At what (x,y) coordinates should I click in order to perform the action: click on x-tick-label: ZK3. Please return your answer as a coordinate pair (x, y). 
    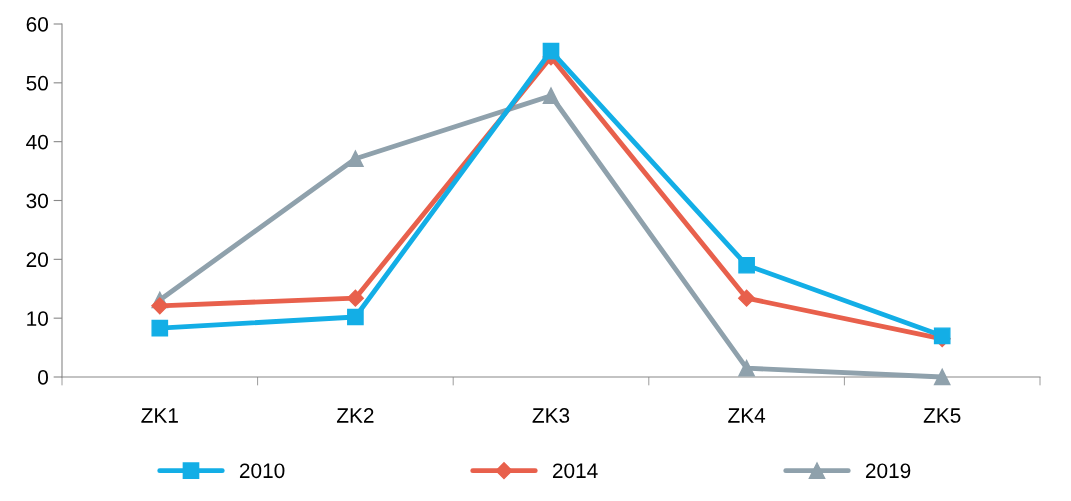
    Looking at the image, I should click on (551, 415).